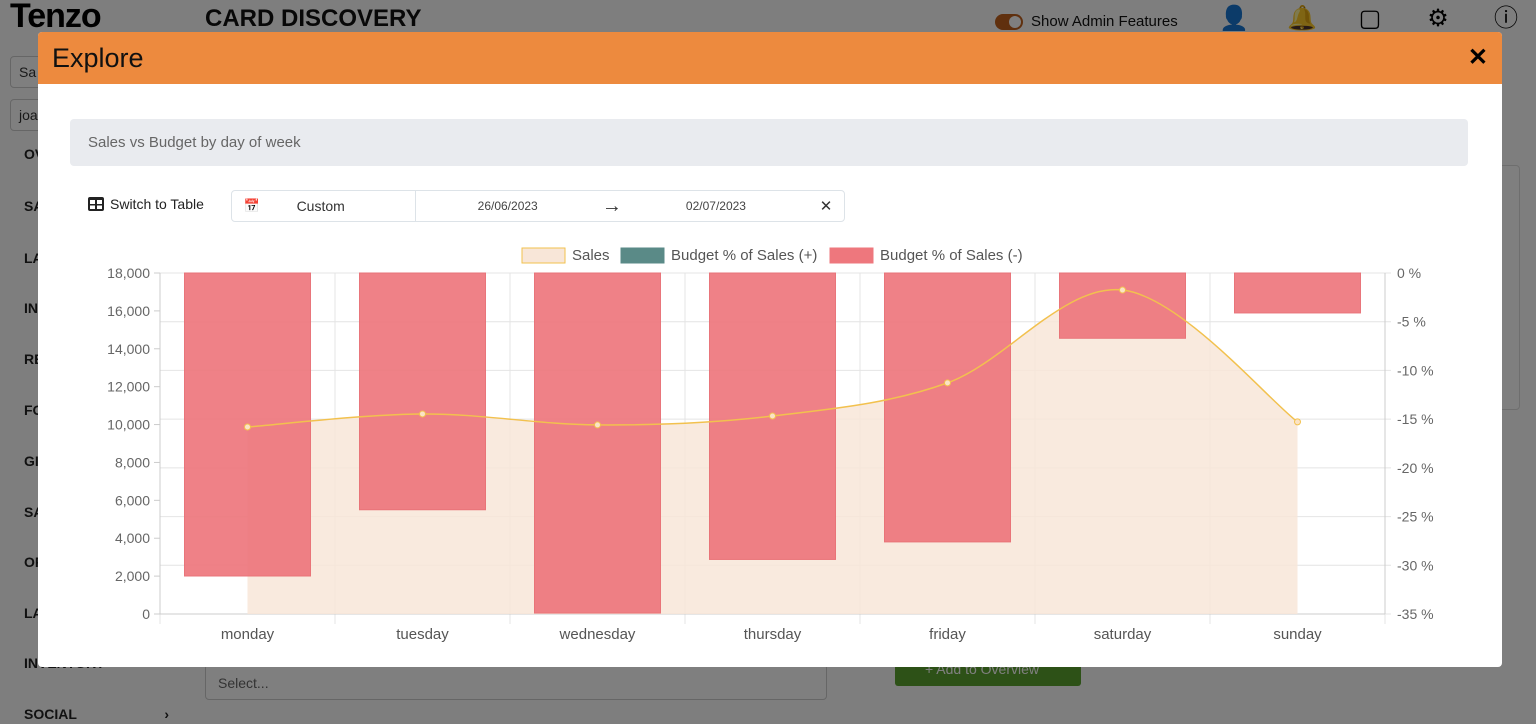 The height and width of the screenshot is (724, 1536). Describe the element at coordinates (344, 206) in the screenshot. I see `range-preset: Custom` at that location.